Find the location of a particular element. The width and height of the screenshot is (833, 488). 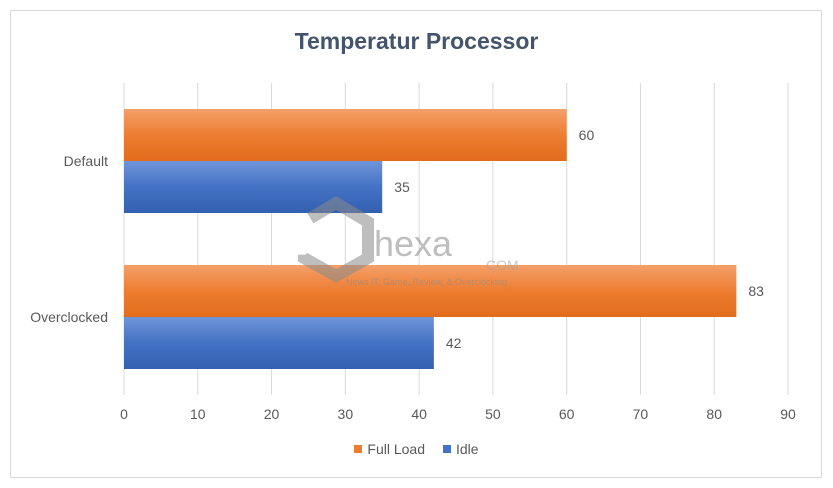

x-tick-label: 40 is located at coordinates (419, 414).